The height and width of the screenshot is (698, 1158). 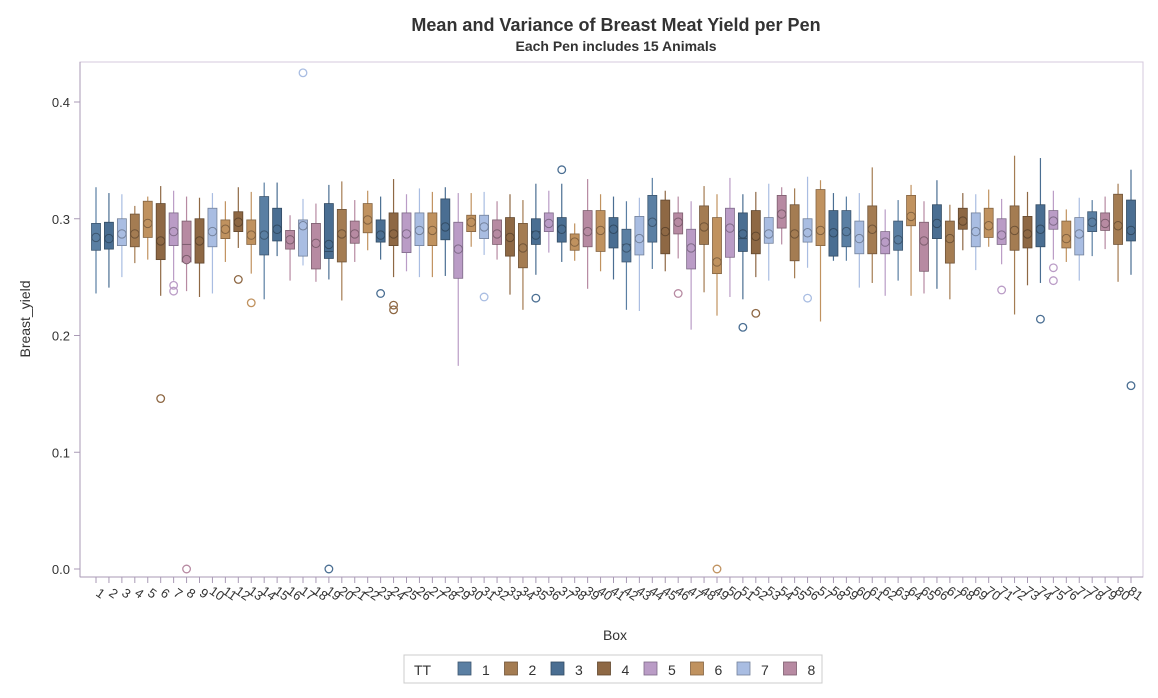 What do you see at coordinates (527, 593) in the screenshot?
I see `x-tick-label: 34` at bounding box center [527, 593].